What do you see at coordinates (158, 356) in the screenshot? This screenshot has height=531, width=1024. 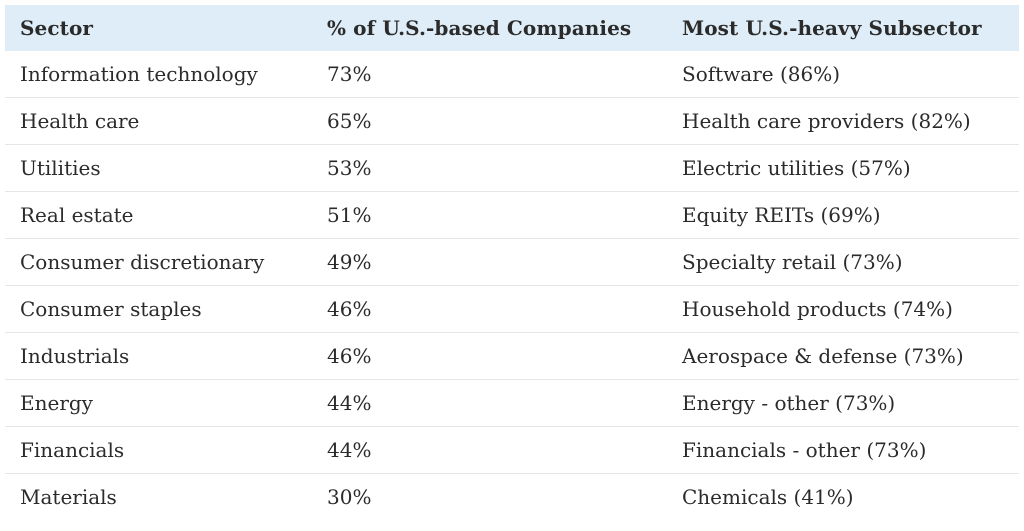 I see `cell-sector: Industrials` at bounding box center [158, 356].